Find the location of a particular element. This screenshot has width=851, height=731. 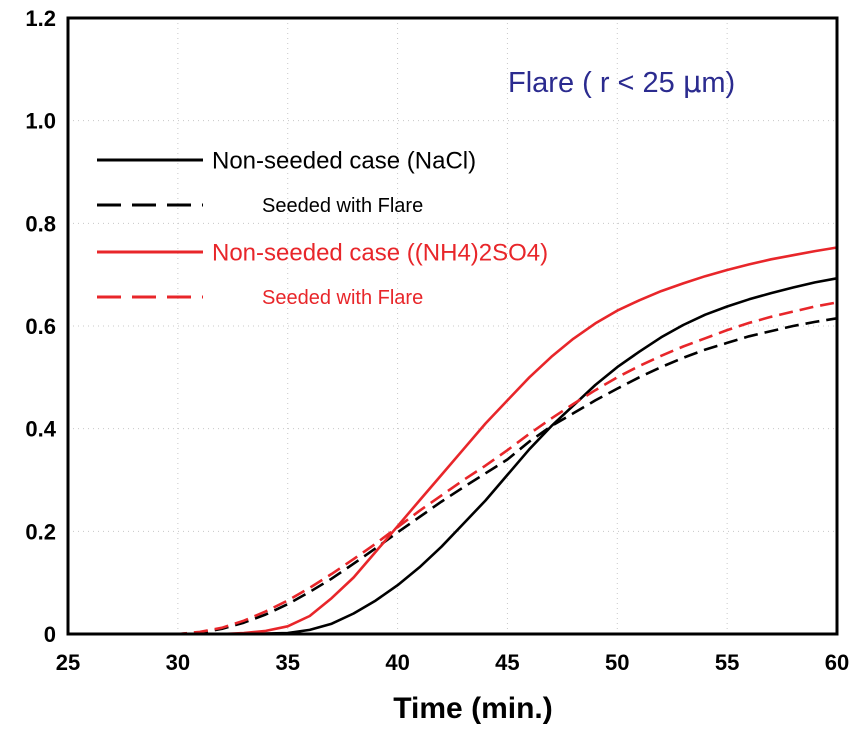

y-tick-label: 0.4 is located at coordinates (40, 429).